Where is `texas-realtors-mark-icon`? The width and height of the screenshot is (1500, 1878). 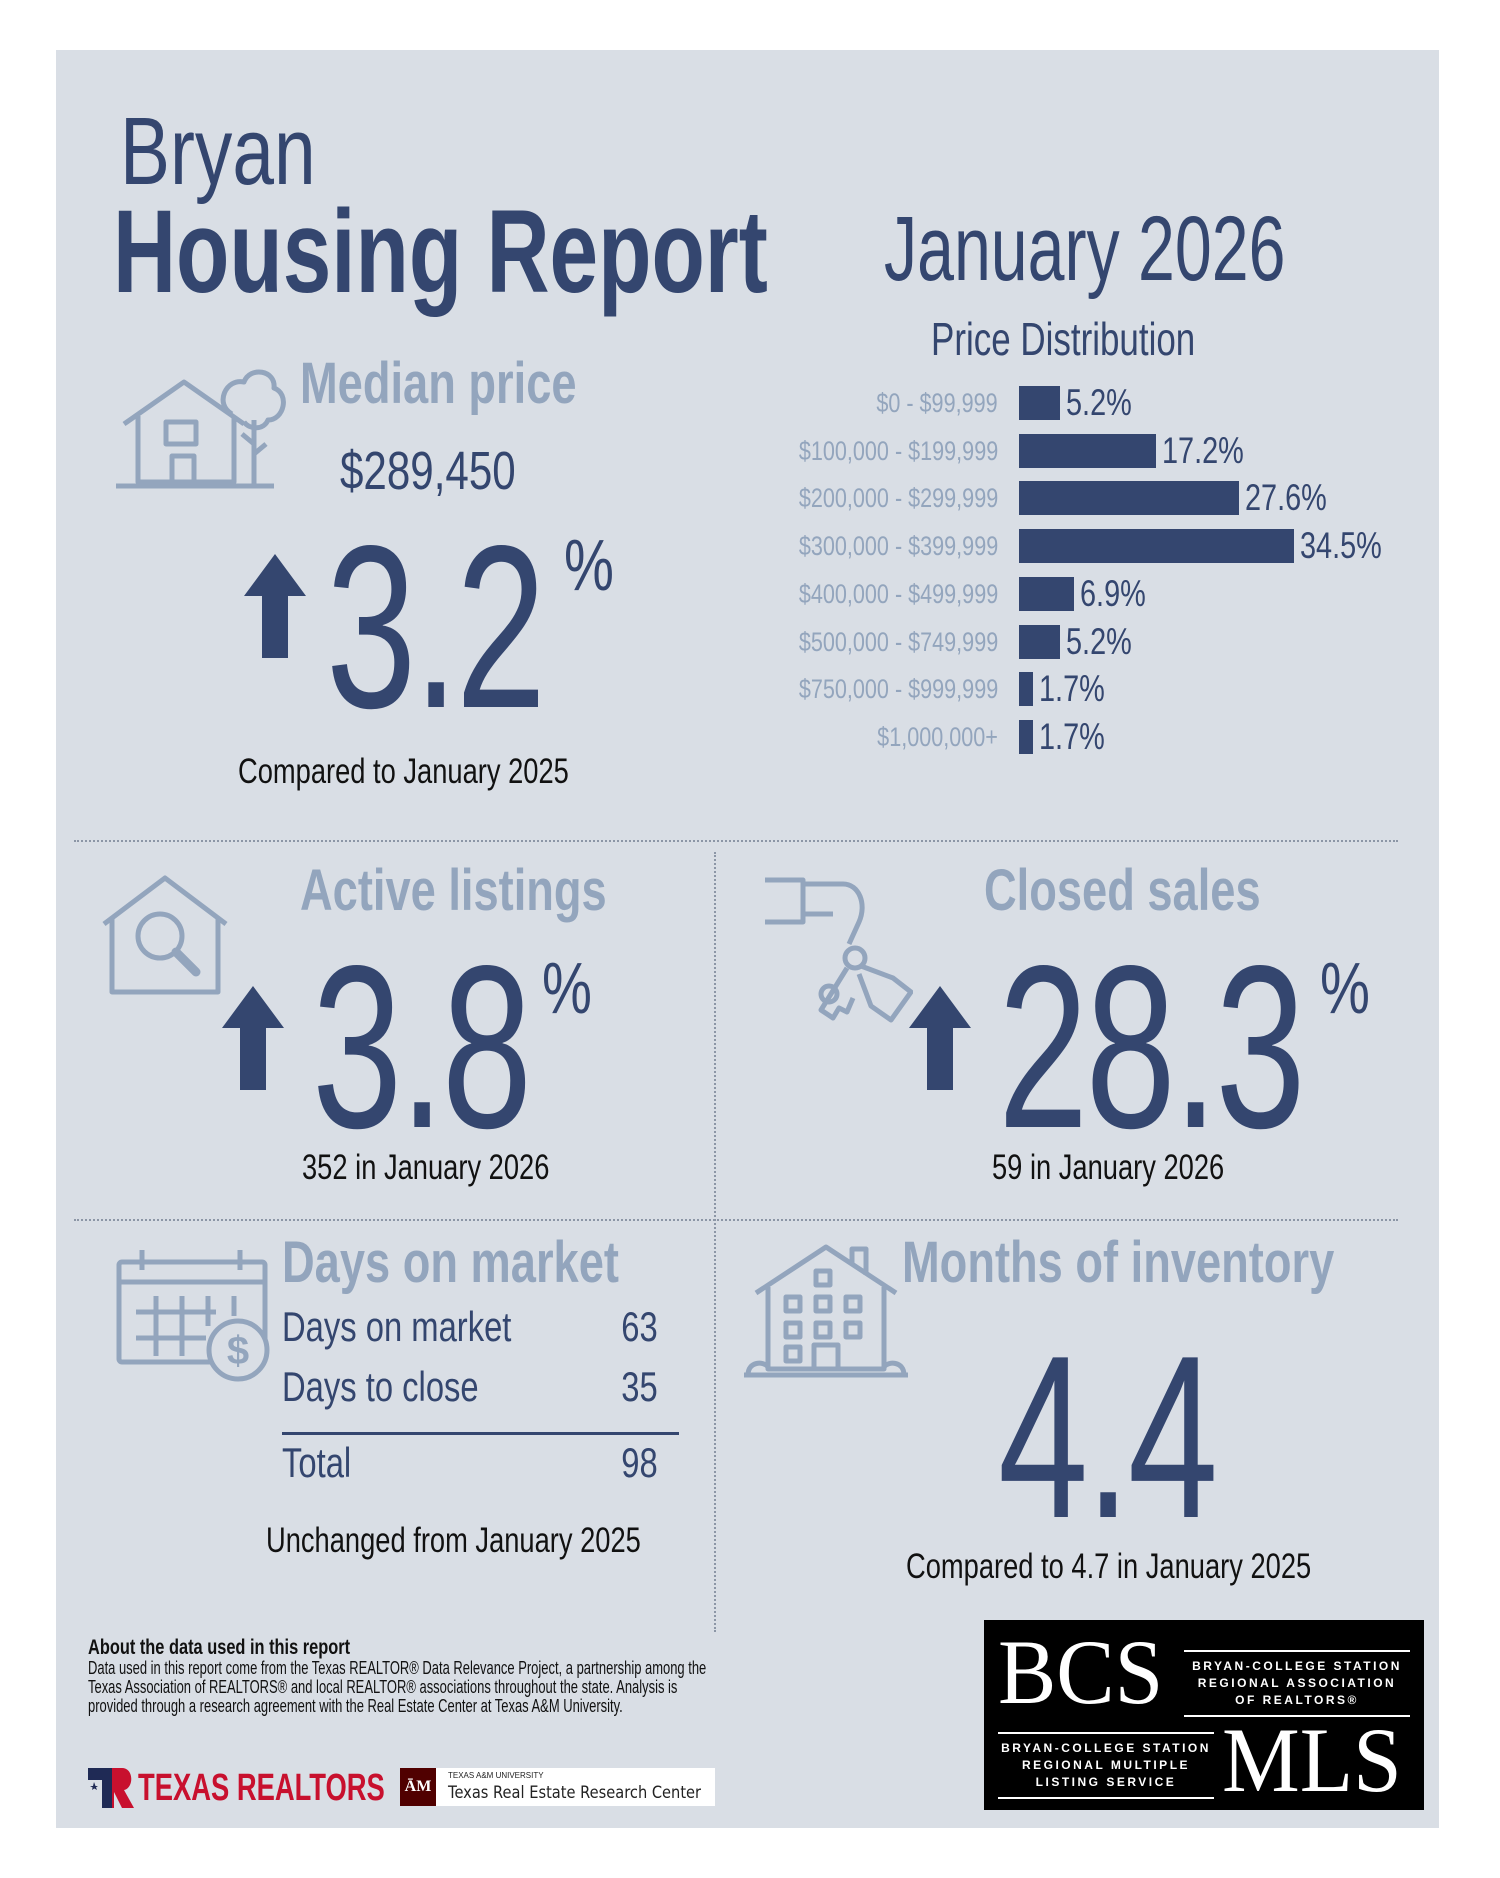
texas-realtors-mark-icon is located at coordinates (111, 1788).